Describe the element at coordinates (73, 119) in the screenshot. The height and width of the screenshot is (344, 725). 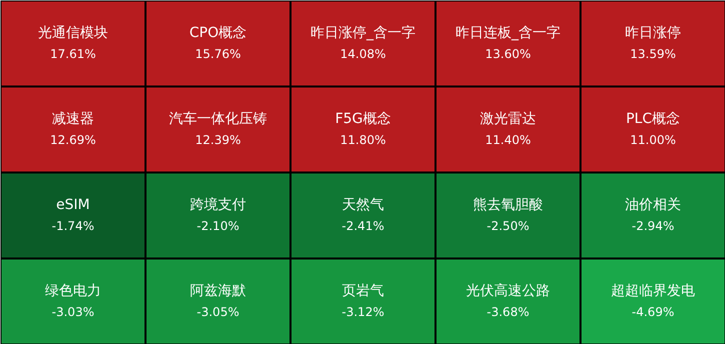
I see `category-label: 减速器` at that location.